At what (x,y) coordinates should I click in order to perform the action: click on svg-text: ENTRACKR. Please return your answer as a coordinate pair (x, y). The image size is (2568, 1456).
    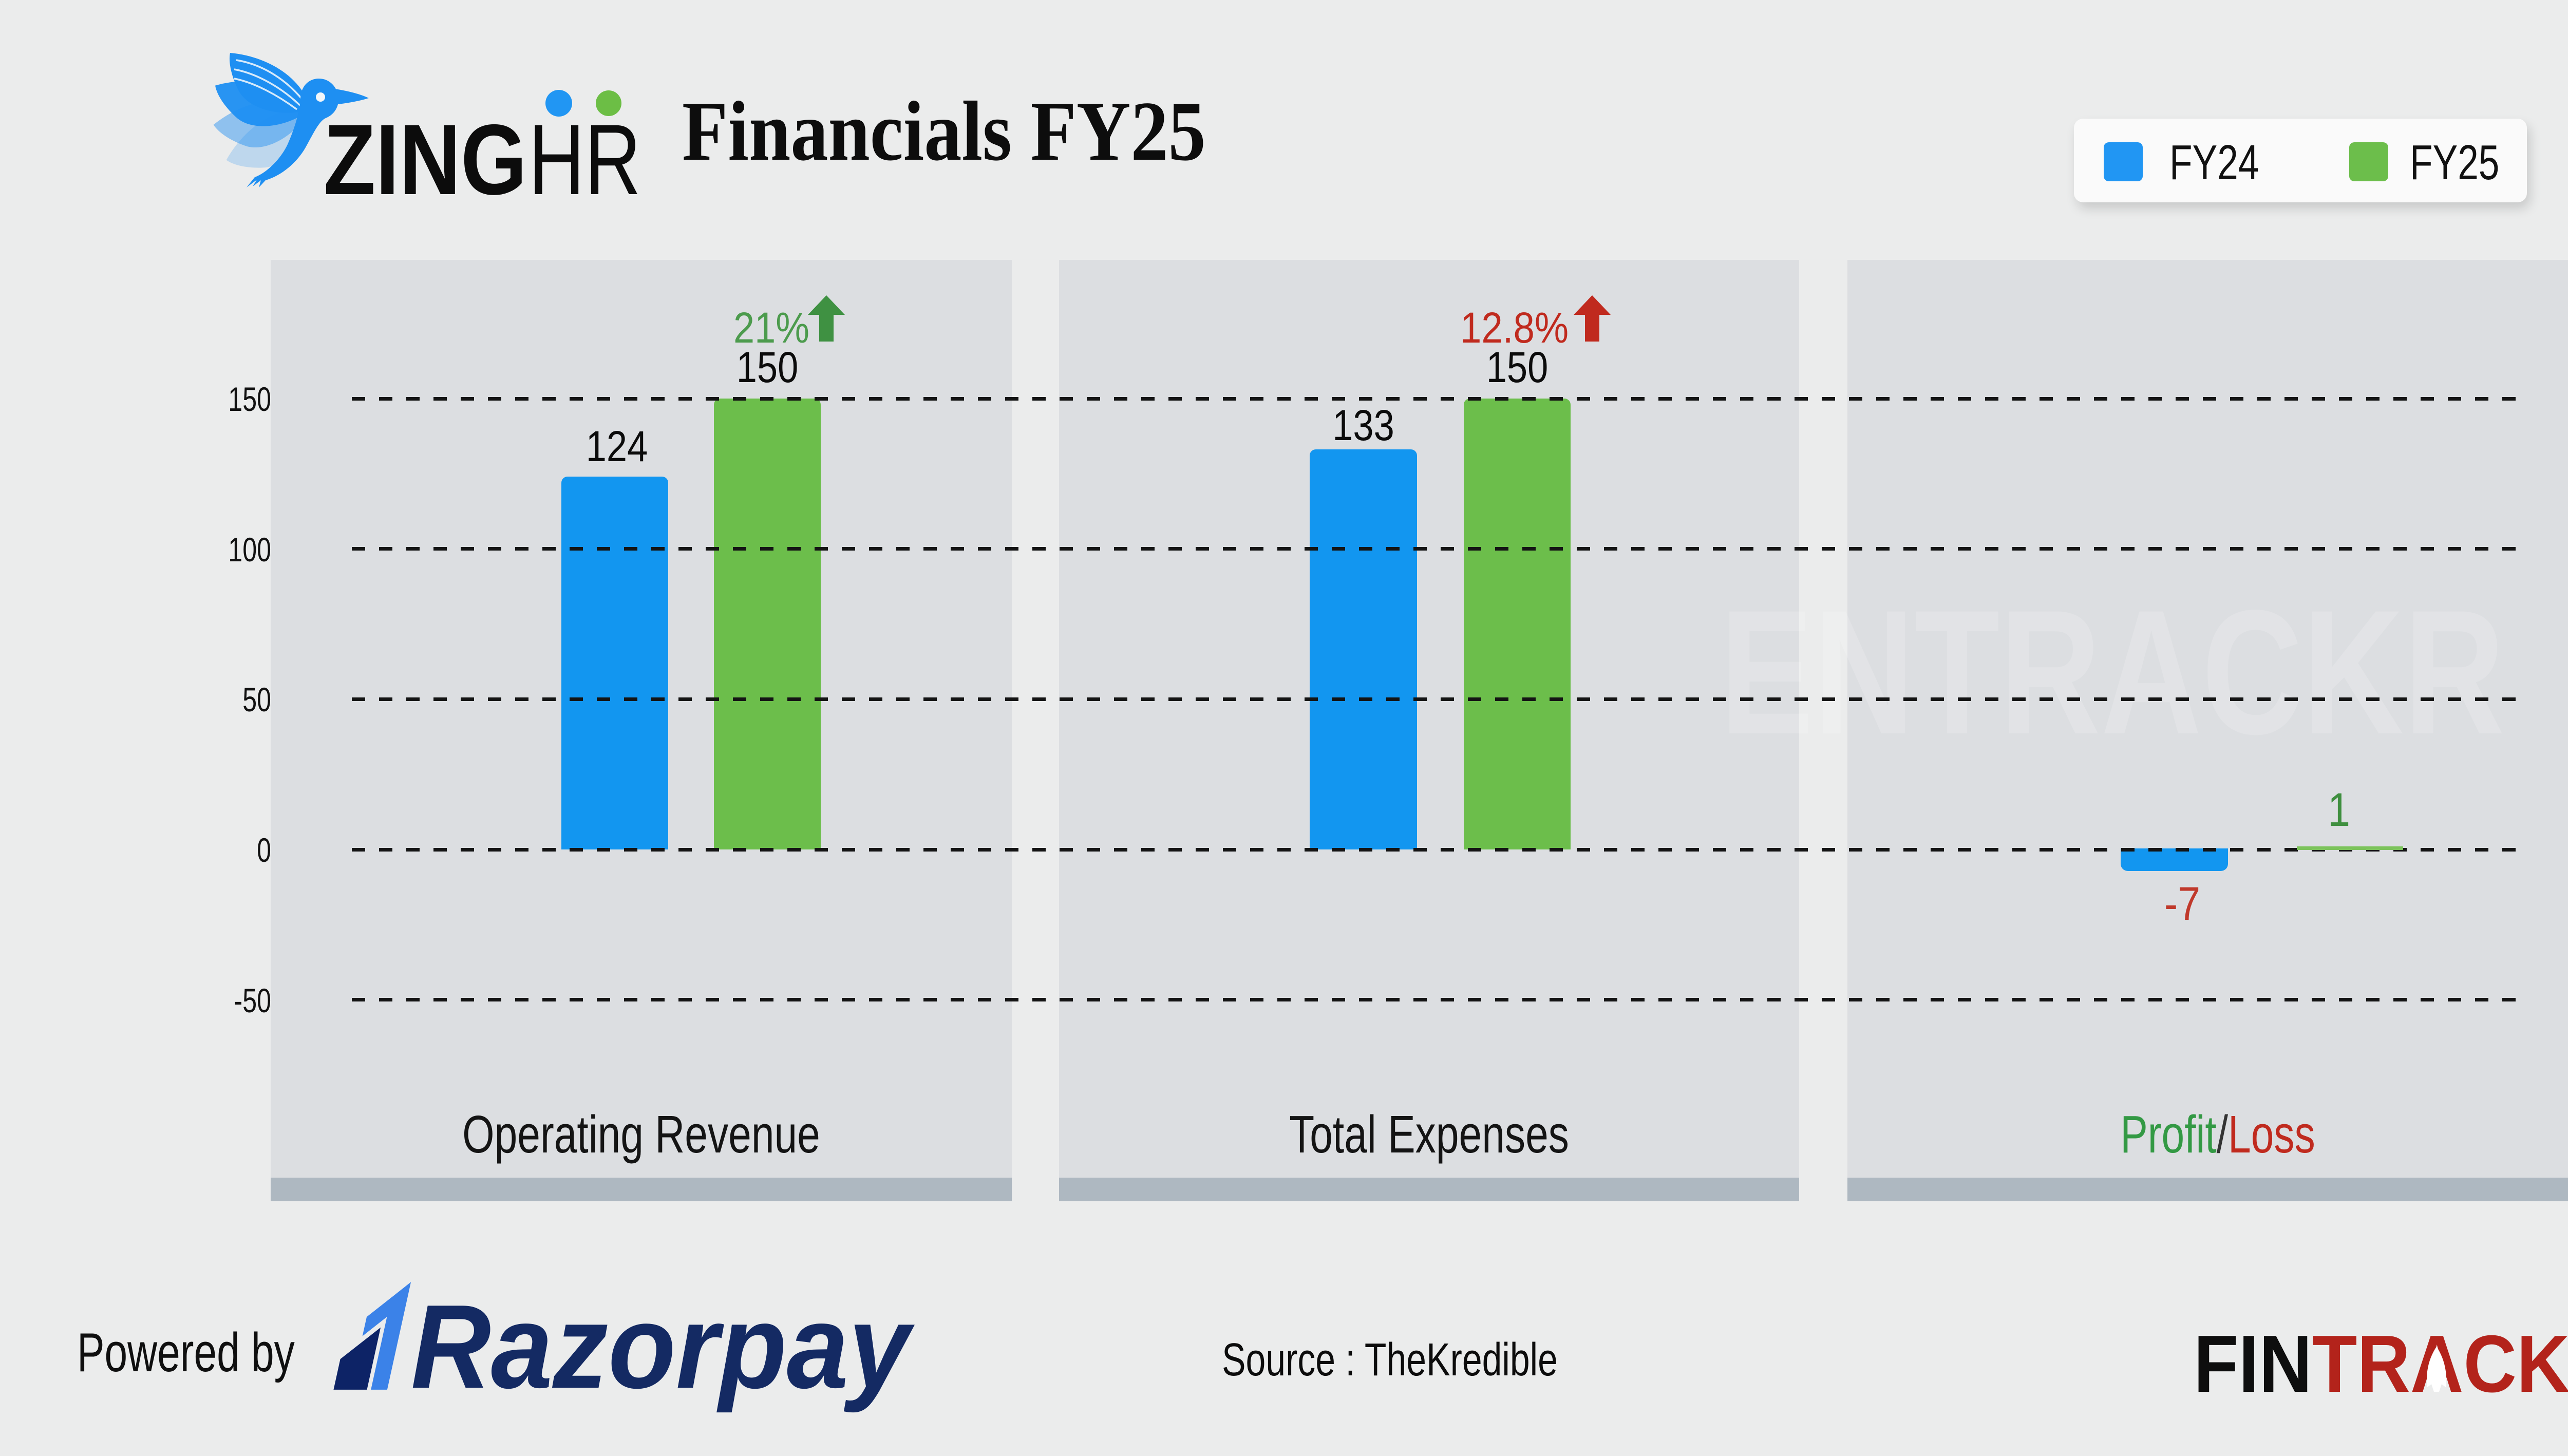
    Looking at the image, I should click on (2112, 672).